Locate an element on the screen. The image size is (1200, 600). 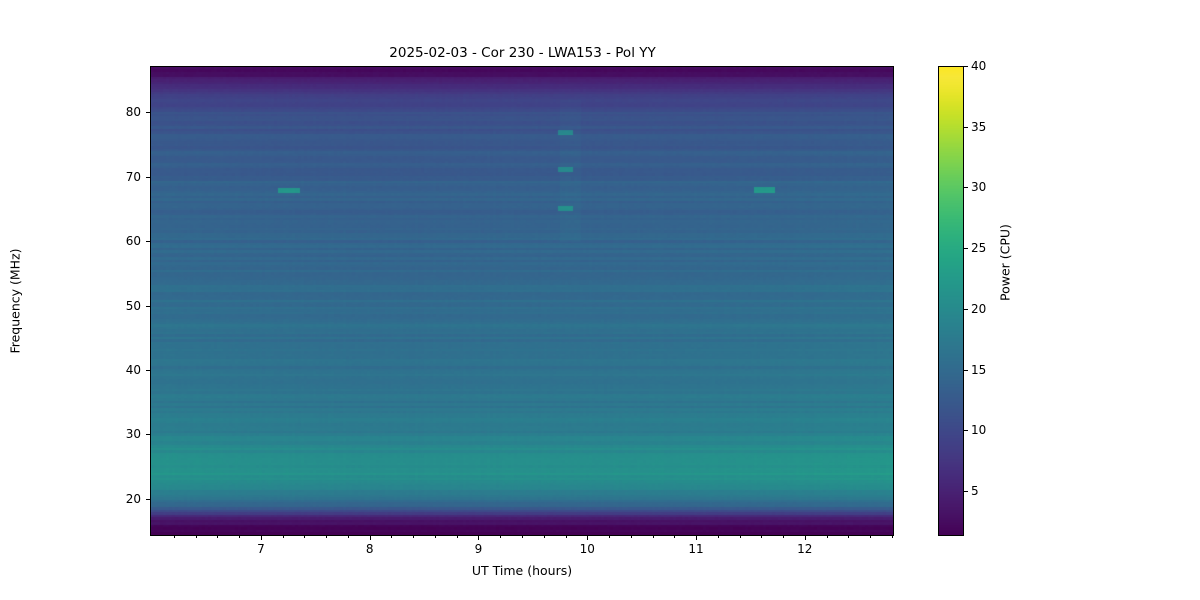
y-tick-label: 40 is located at coordinates (133, 369).